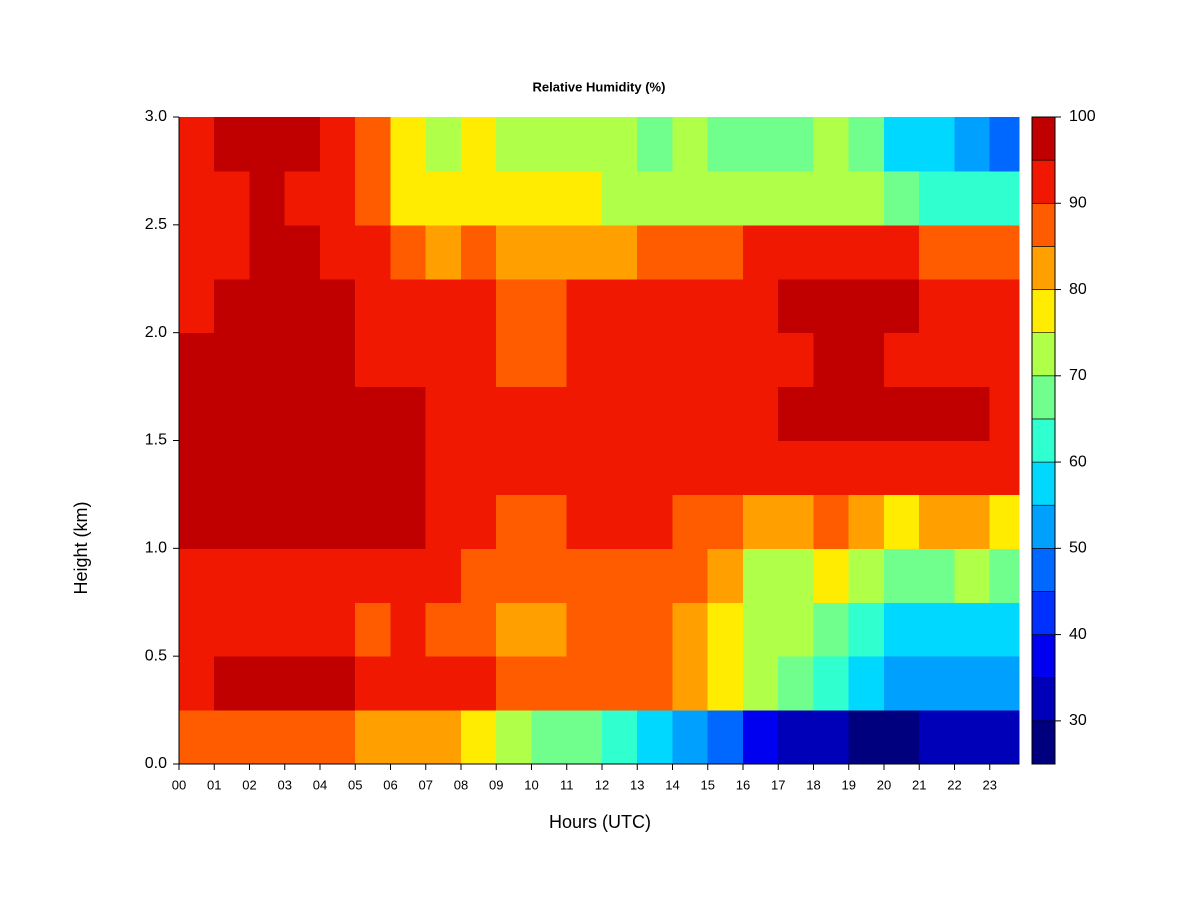  Describe the element at coordinates (355, 784) in the screenshot. I see `x-tick-label: 05` at that location.